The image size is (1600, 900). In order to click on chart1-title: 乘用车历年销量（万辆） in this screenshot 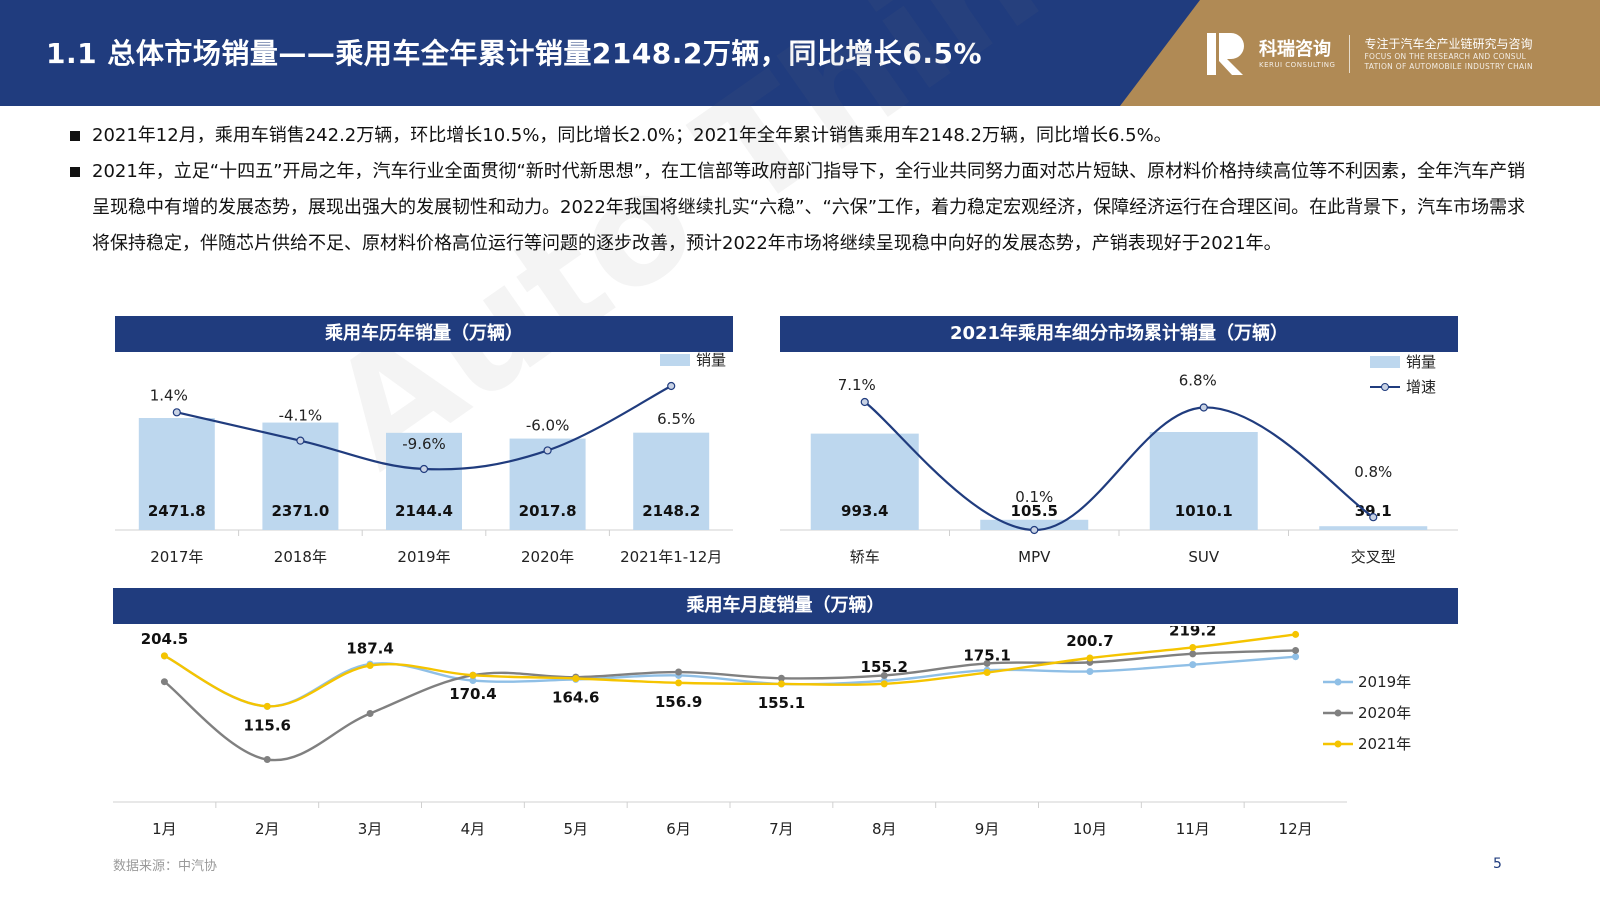, I will do `click(424, 334)`.